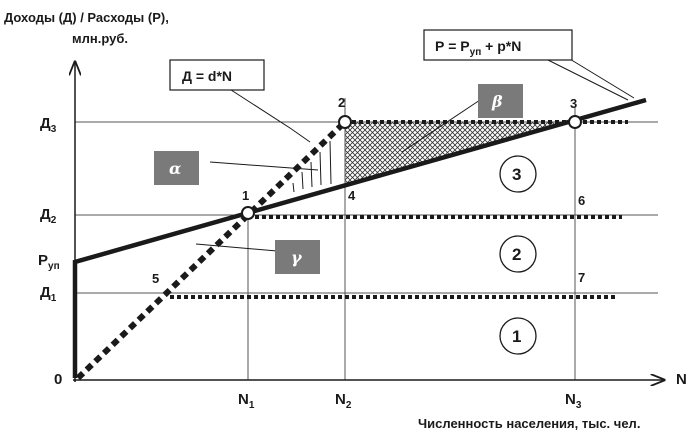  I want to click on zone-1-label: 1, so click(516, 336).